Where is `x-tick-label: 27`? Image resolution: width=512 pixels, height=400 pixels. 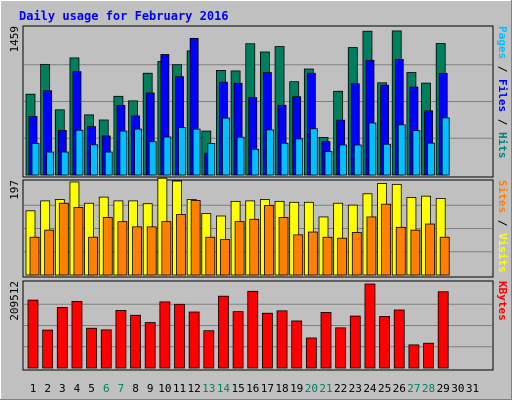
x-tick-label: 27 is located at coordinates (413, 388).